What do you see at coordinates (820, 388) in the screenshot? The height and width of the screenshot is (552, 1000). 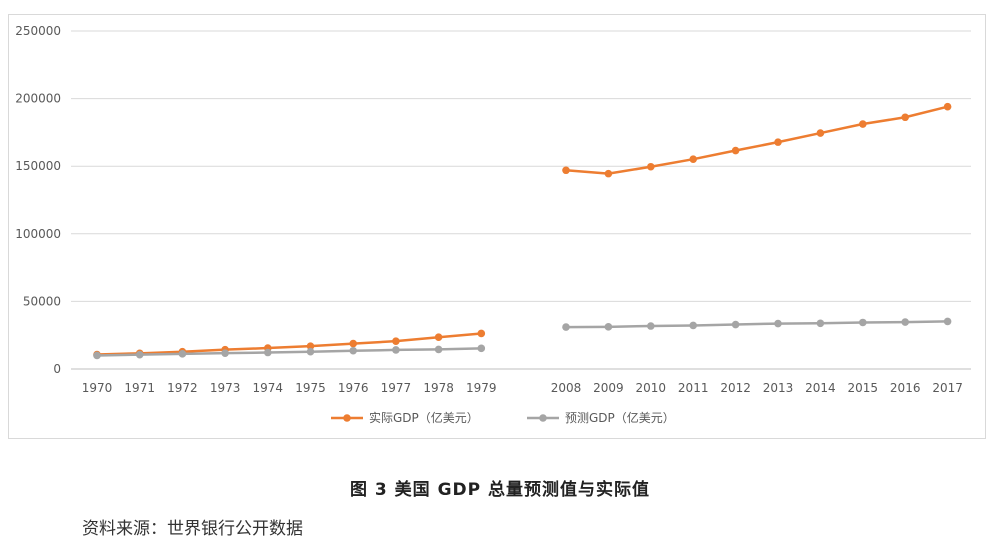 I see `x-tick-label: 2014` at bounding box center [820, 388].